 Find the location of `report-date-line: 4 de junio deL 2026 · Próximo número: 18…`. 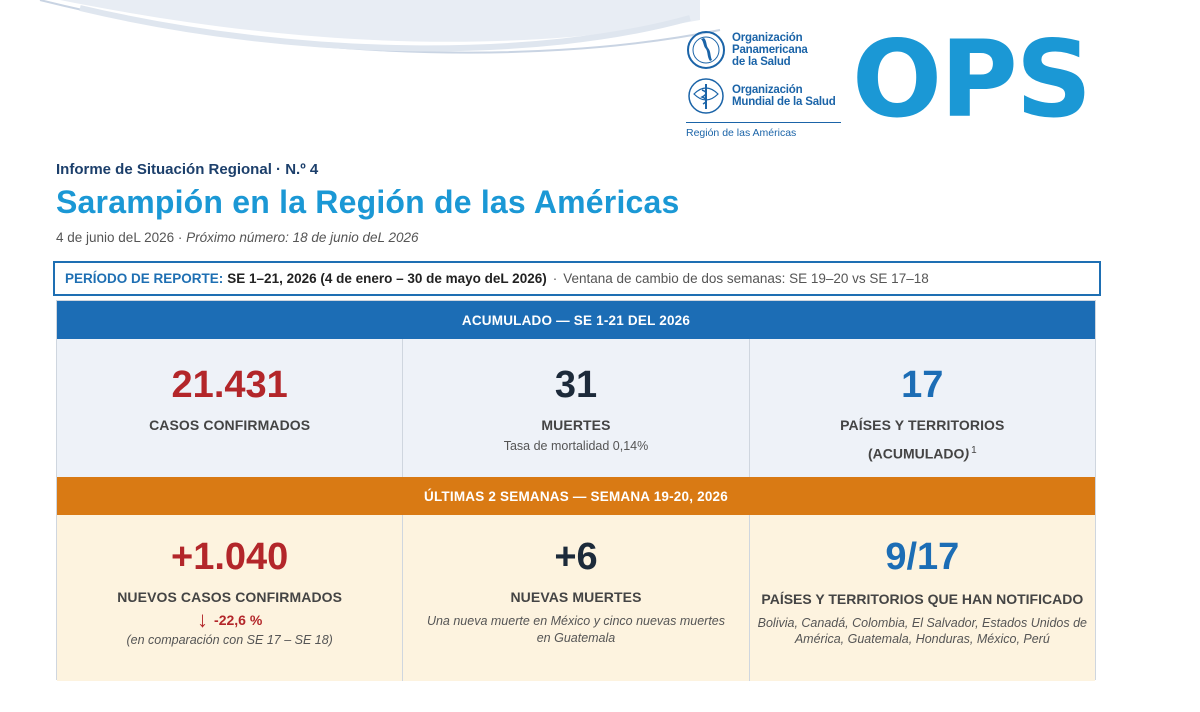

report-date-line: 4 de junio deL 2026 · Próximo número: 18… is located at coordinates (237, 237).